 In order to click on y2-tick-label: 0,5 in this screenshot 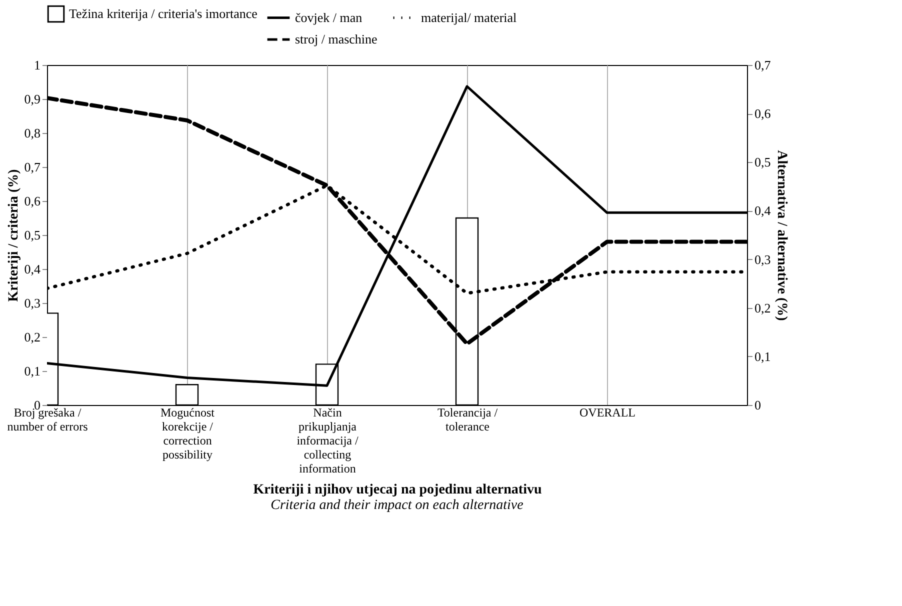, I will do `click(762, 162)`.